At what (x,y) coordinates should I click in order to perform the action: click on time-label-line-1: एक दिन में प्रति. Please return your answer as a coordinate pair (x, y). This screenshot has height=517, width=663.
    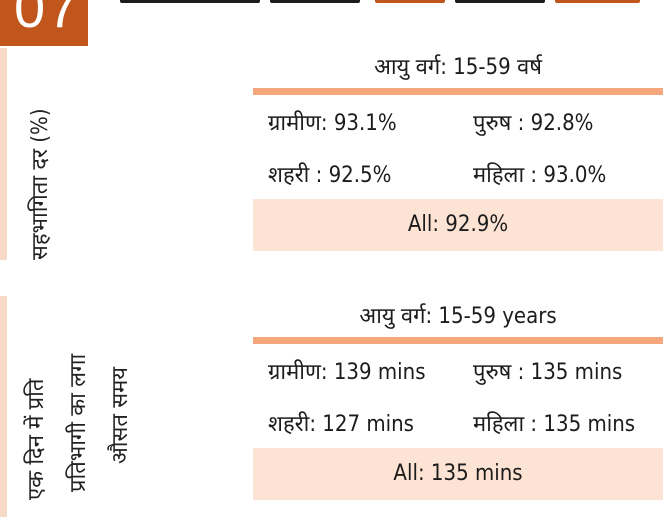
    Looking at the image, I should click on (36, 439).